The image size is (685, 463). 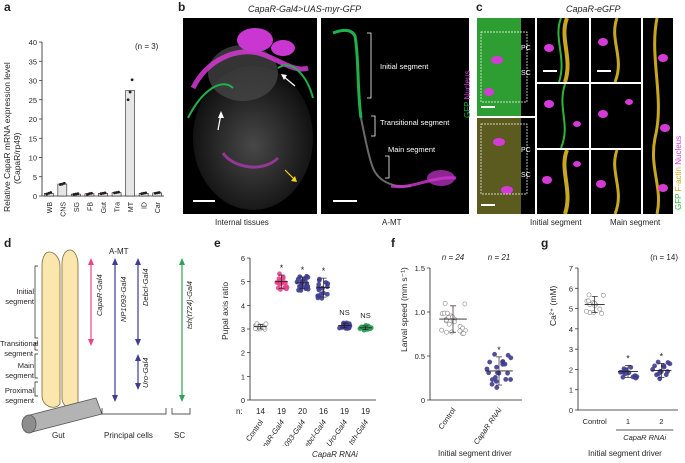 I want to click on initial-segment-caption: Initial segment, so click(x=556, y=222).